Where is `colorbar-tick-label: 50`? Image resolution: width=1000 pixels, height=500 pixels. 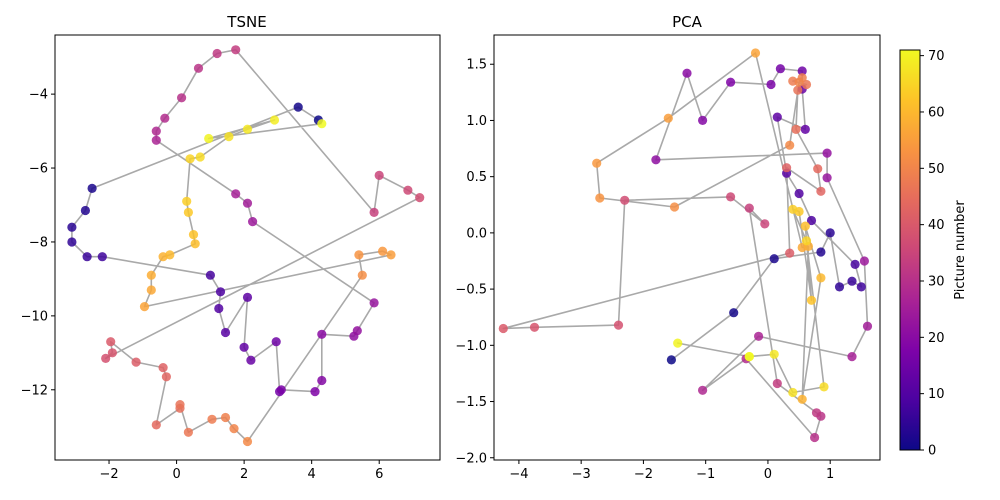 colorbar-tick-label: 50 is located at coordinates (936, 169).